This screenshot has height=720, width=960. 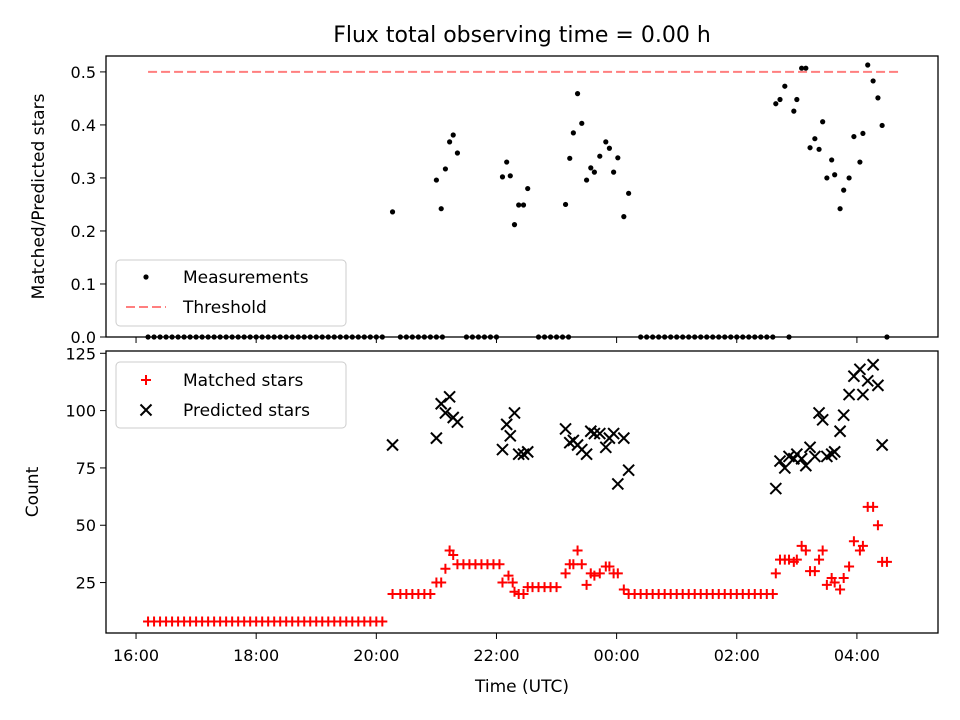 I want to click on y-tick-label-0-0: 0.0, so click(x=83, y=337).